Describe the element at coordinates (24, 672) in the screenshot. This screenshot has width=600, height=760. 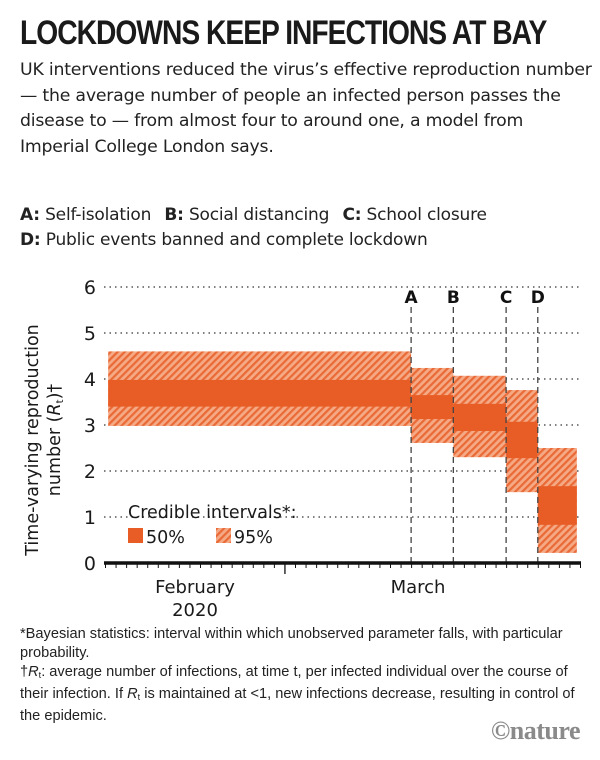
I see `dagger-mark: †` at that location.